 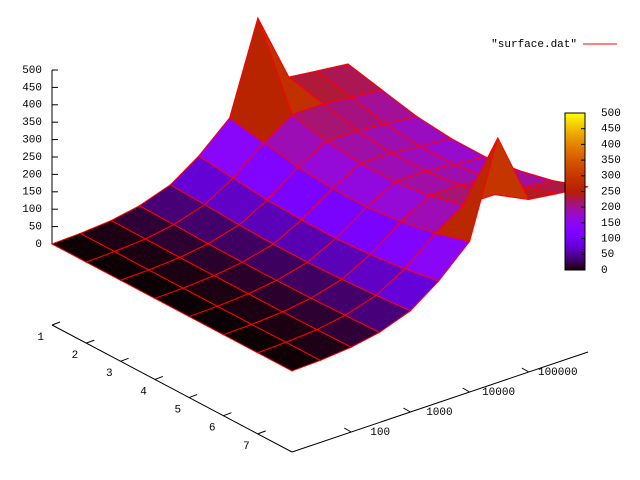 I want to click on colorbox-tick-label: 0, so click(x=604, y=271).